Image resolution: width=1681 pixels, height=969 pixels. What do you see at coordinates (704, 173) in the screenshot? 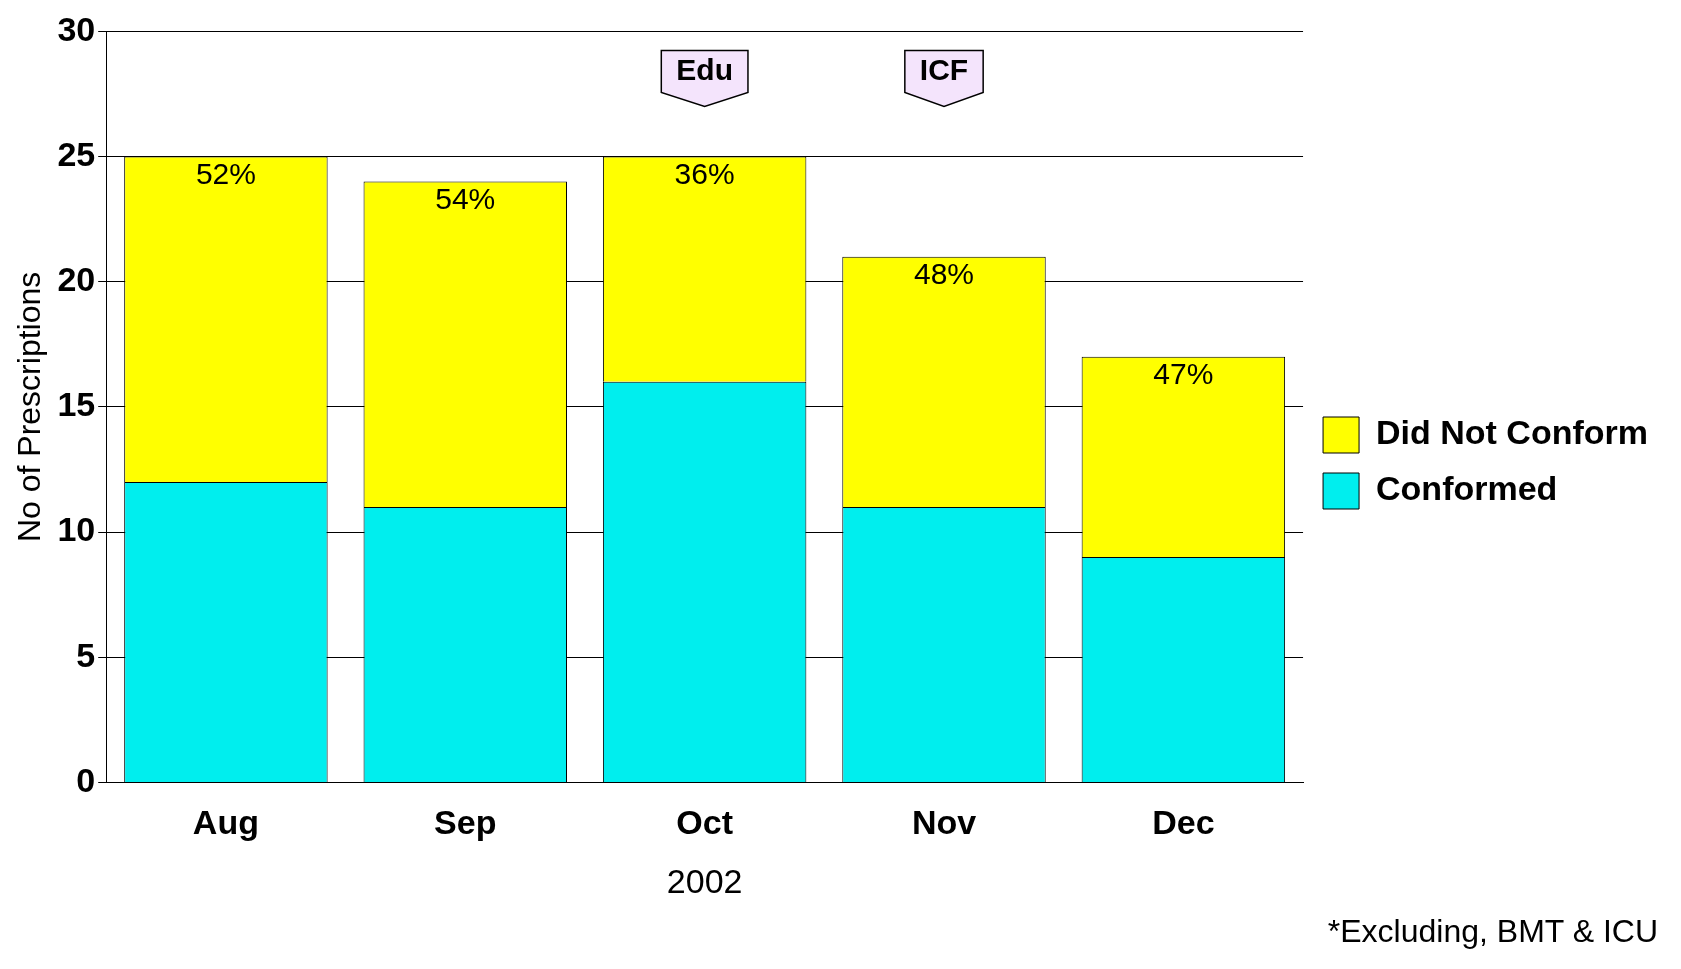
I see `annotation: 36%` at bounding box center [704, 173].